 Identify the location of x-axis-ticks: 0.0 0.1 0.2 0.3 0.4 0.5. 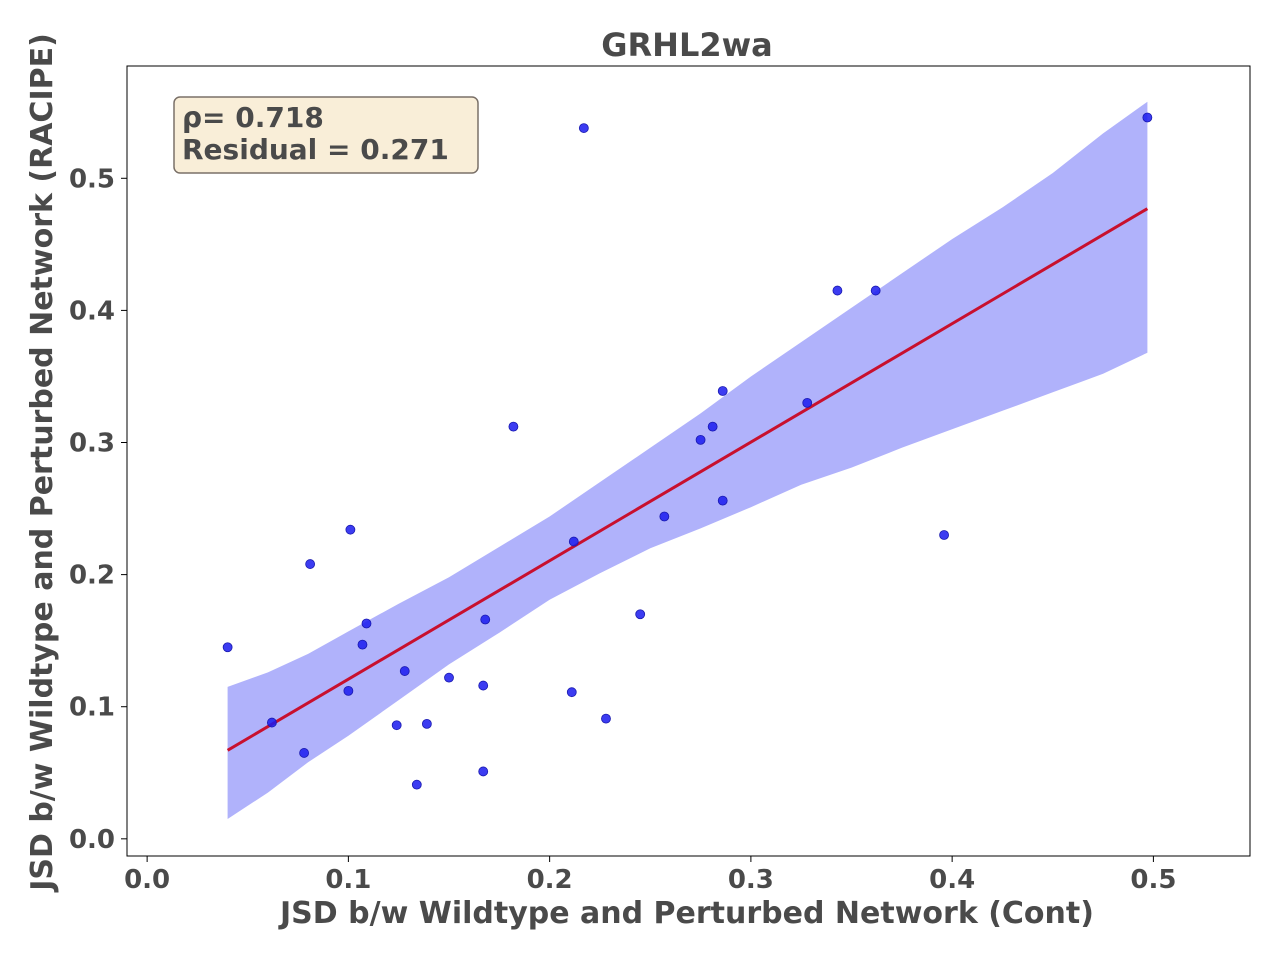
(650, 875).